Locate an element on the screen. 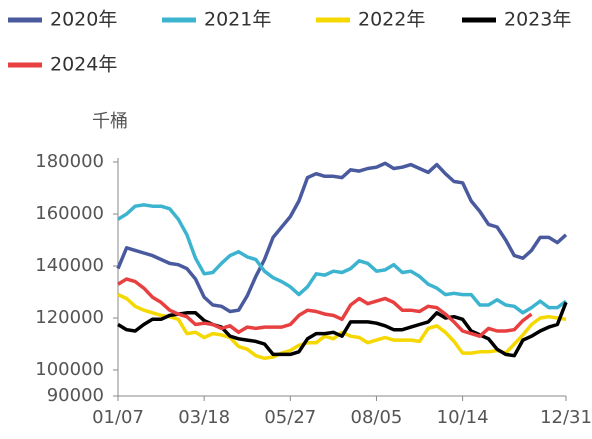 The height and width of the screenshot is (439, 592). y-axis-label: 千桶 is located at coordinates (110, 121).